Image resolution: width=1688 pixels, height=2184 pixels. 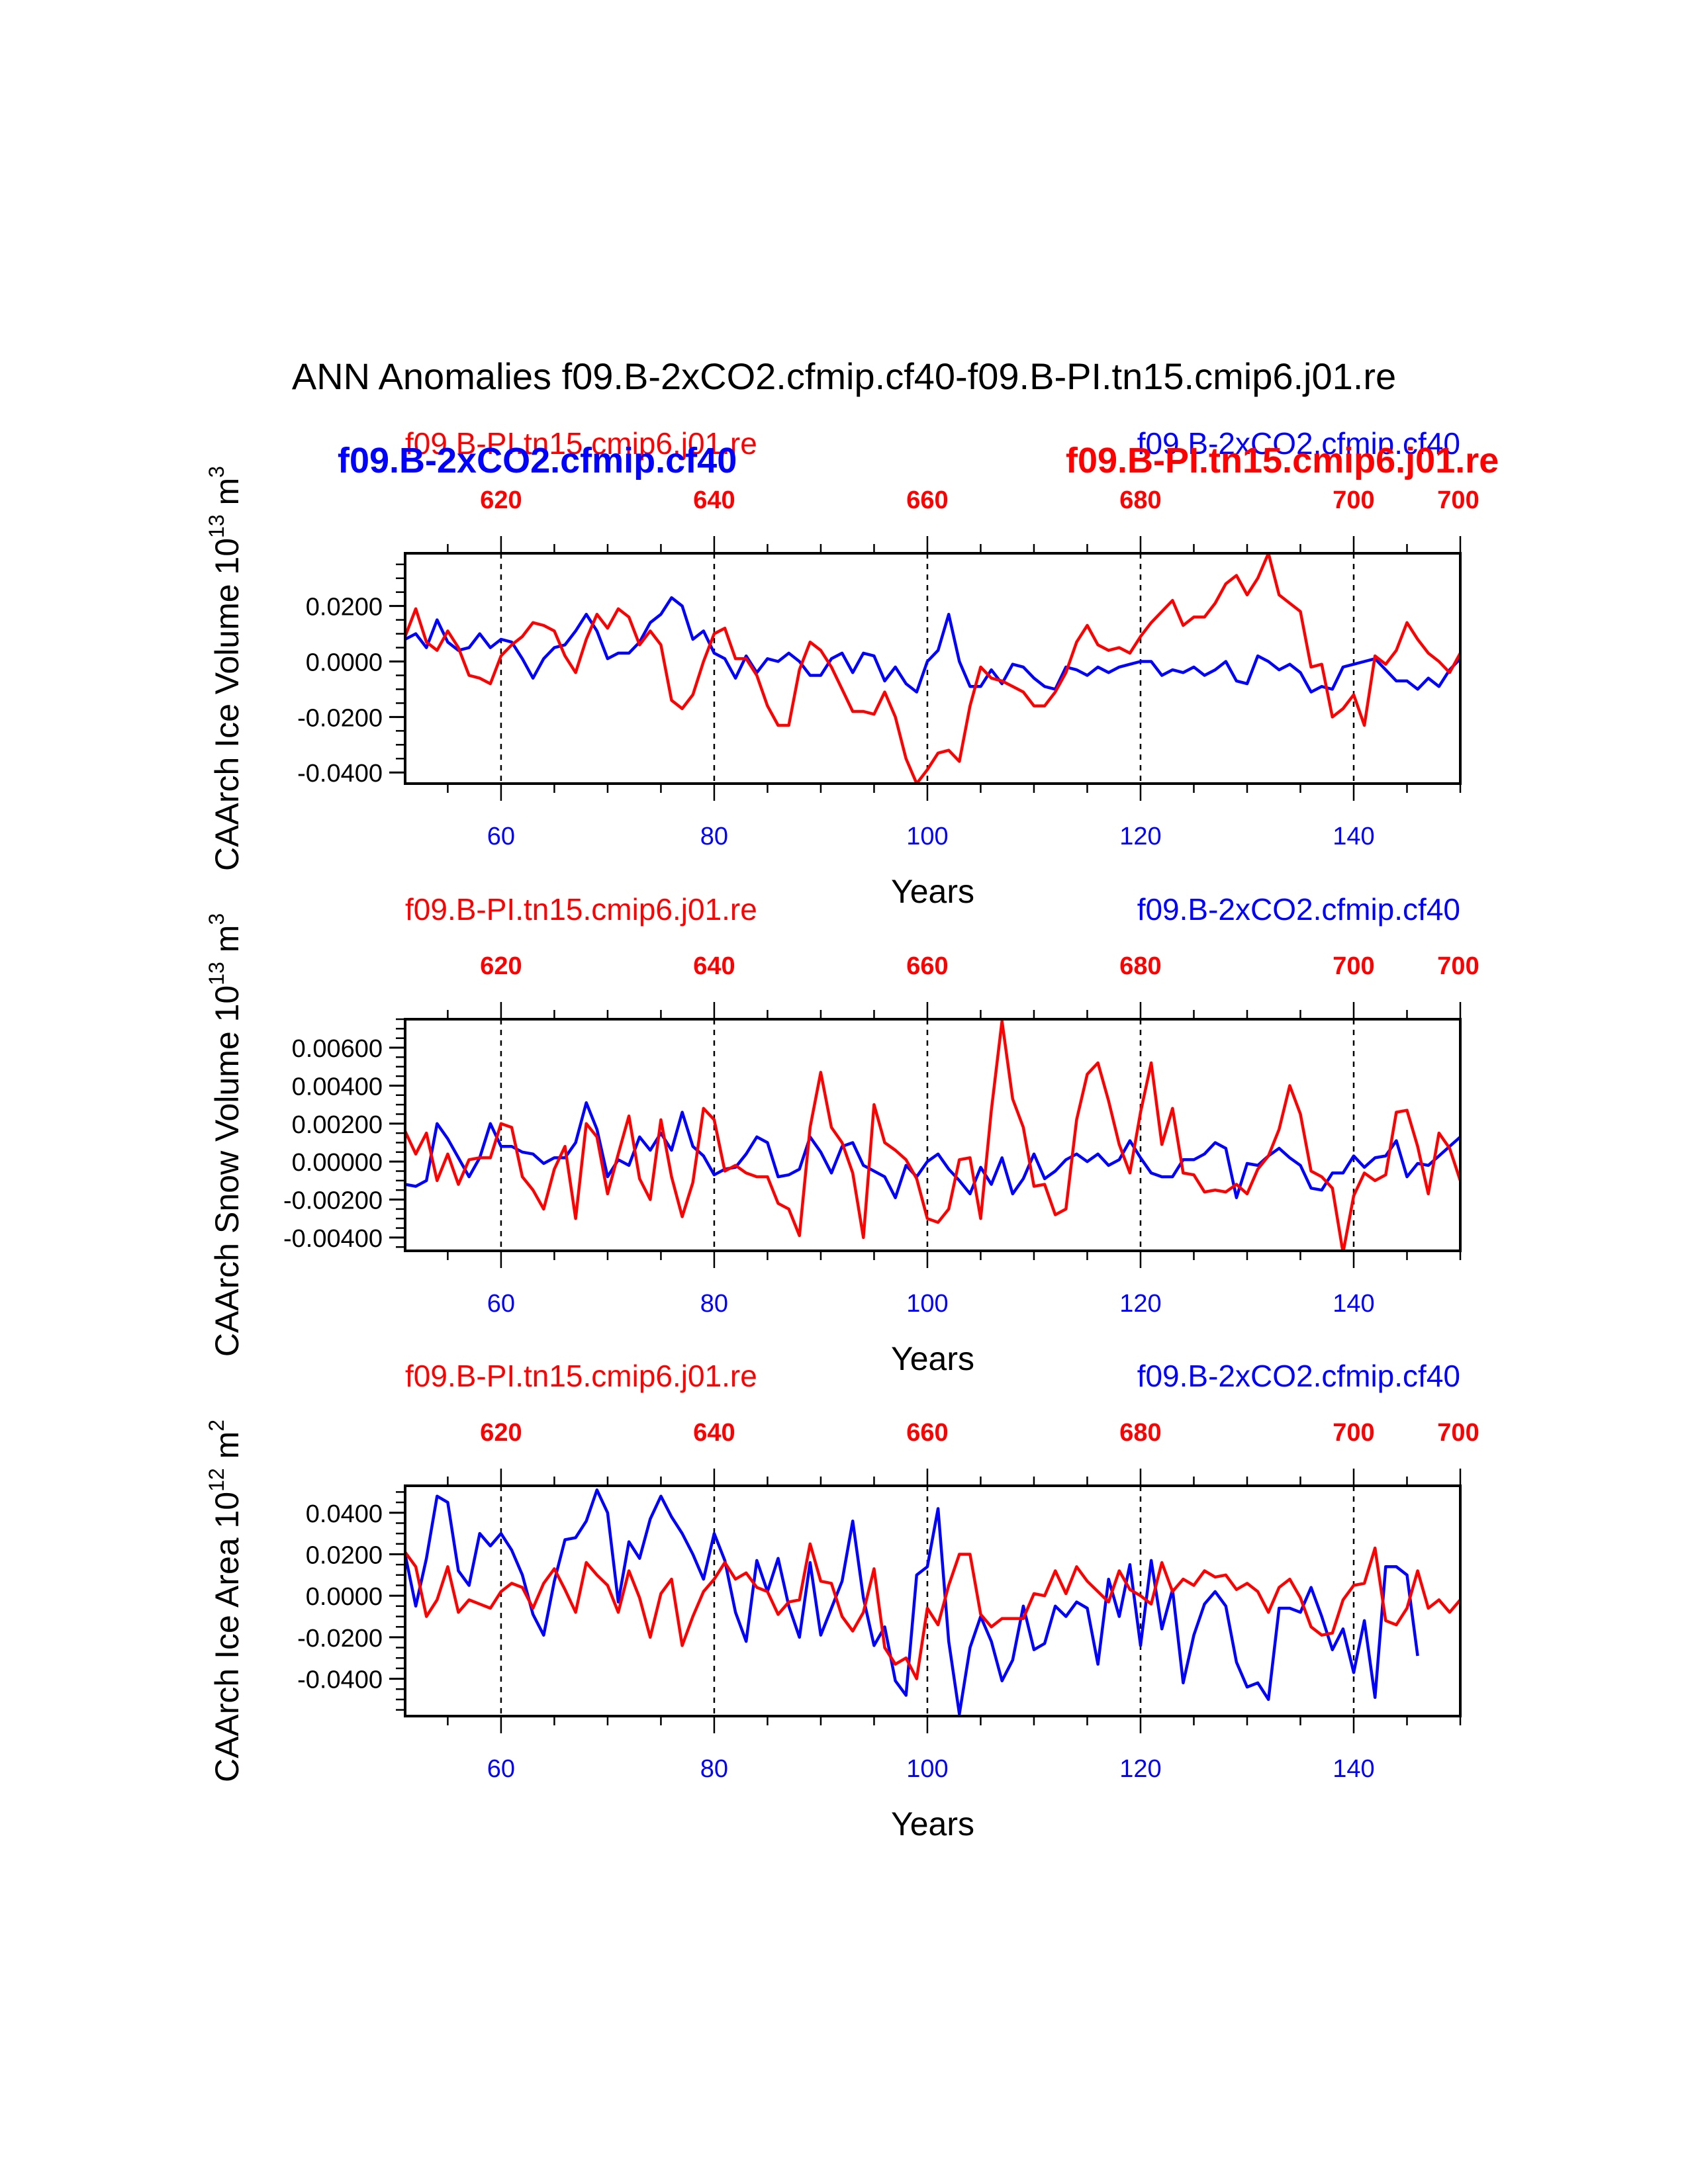 What do you see at coordinates (344, 1514) in the screenshot?
I see `y-tick-label: 0.0400` at bounding box center [344, 1514].